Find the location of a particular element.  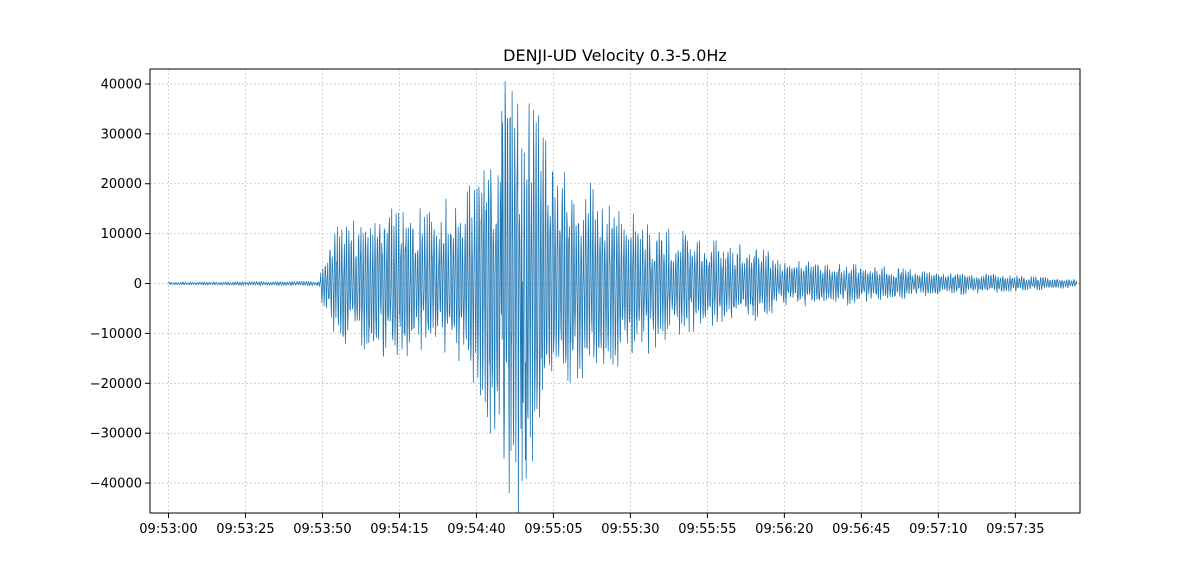

x-tick-label: 09:56:45 is located at coordinates (861, 529).